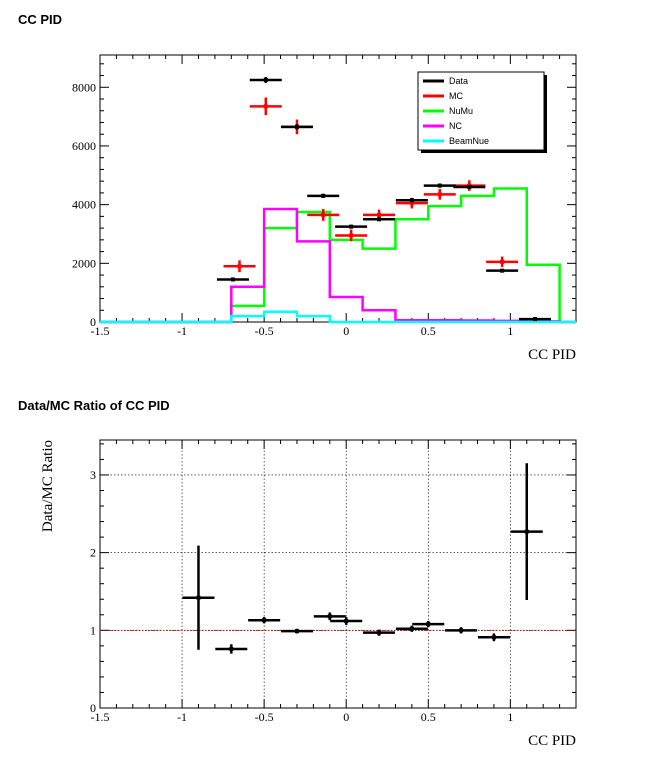 The width and height of the screenshot is (646, 772). What do you see at coordinates (93, 553) in the screenshot?
I see `y-tick-label: 2` at bounding box center [93, 553].